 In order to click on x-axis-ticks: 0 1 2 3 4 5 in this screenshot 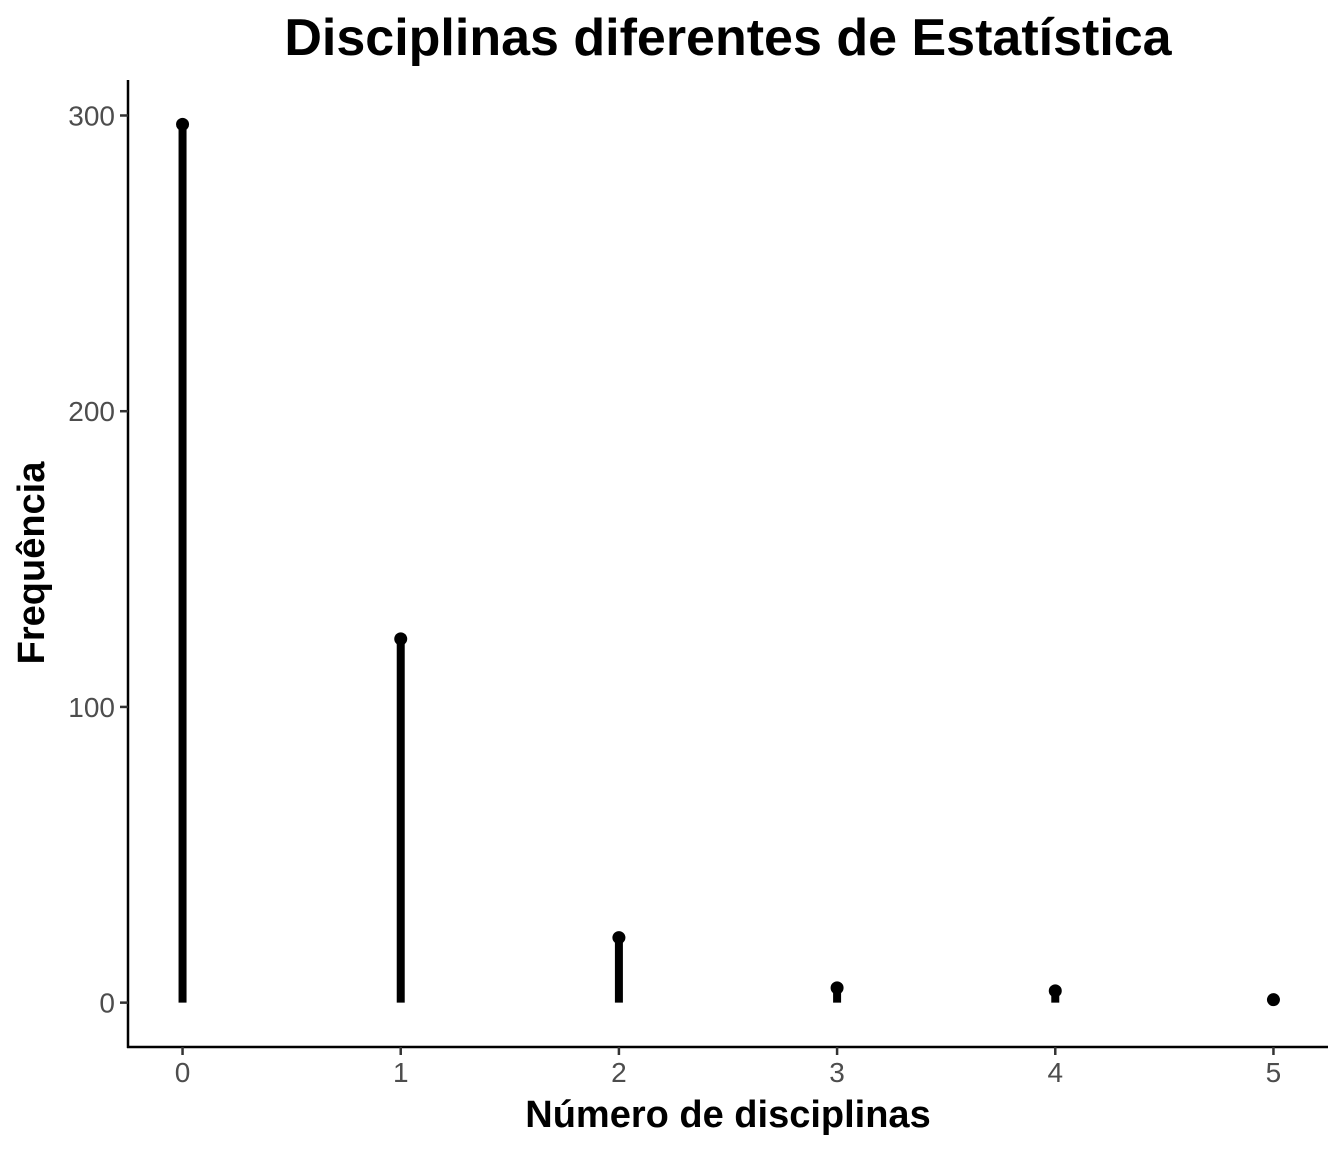, I will do `click(728, 1067)`.